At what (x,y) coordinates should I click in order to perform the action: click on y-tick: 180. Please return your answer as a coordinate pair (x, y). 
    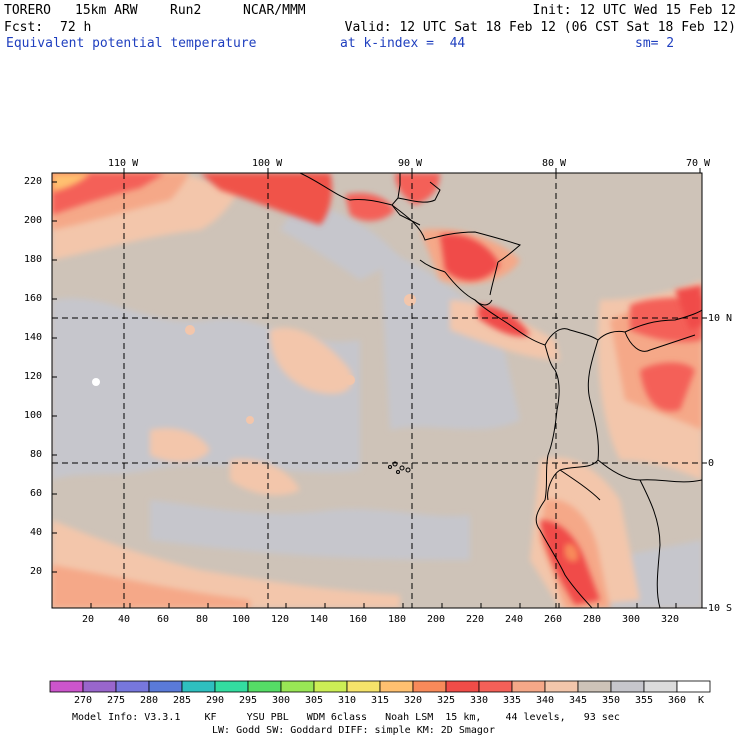
    Looking at the image, I should click on (33, 259).